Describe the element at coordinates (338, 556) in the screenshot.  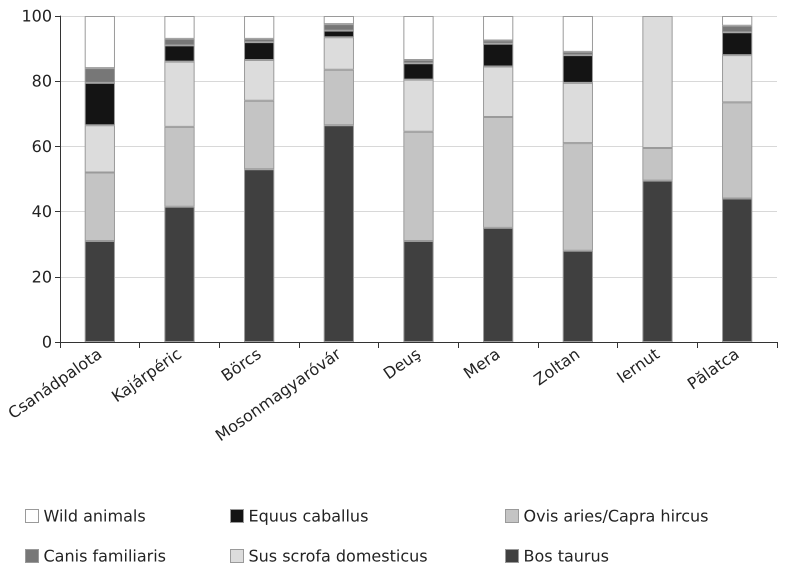
I see `legend-label: Sus scrofa domesticus` at that location.